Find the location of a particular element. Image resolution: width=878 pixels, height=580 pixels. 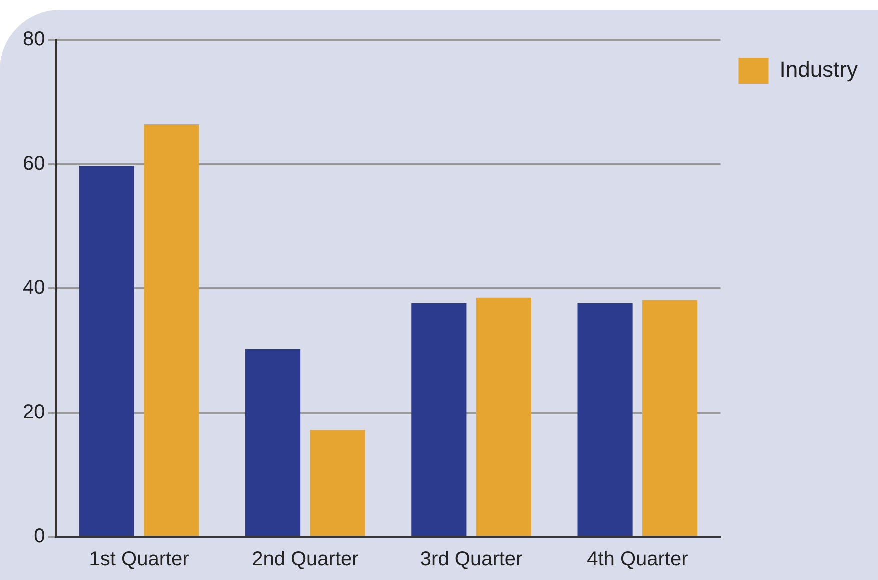

y-tick-label: 40 is located at coordinates (34, 288).